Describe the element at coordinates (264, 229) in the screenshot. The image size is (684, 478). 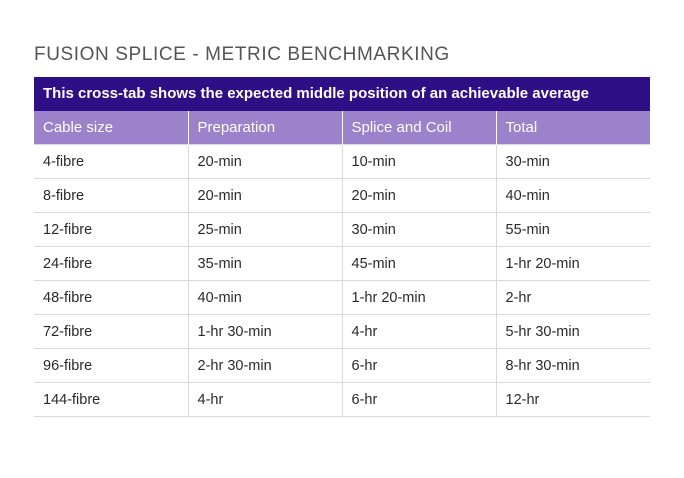
I see `cell-preparation: 25-min` at that location.